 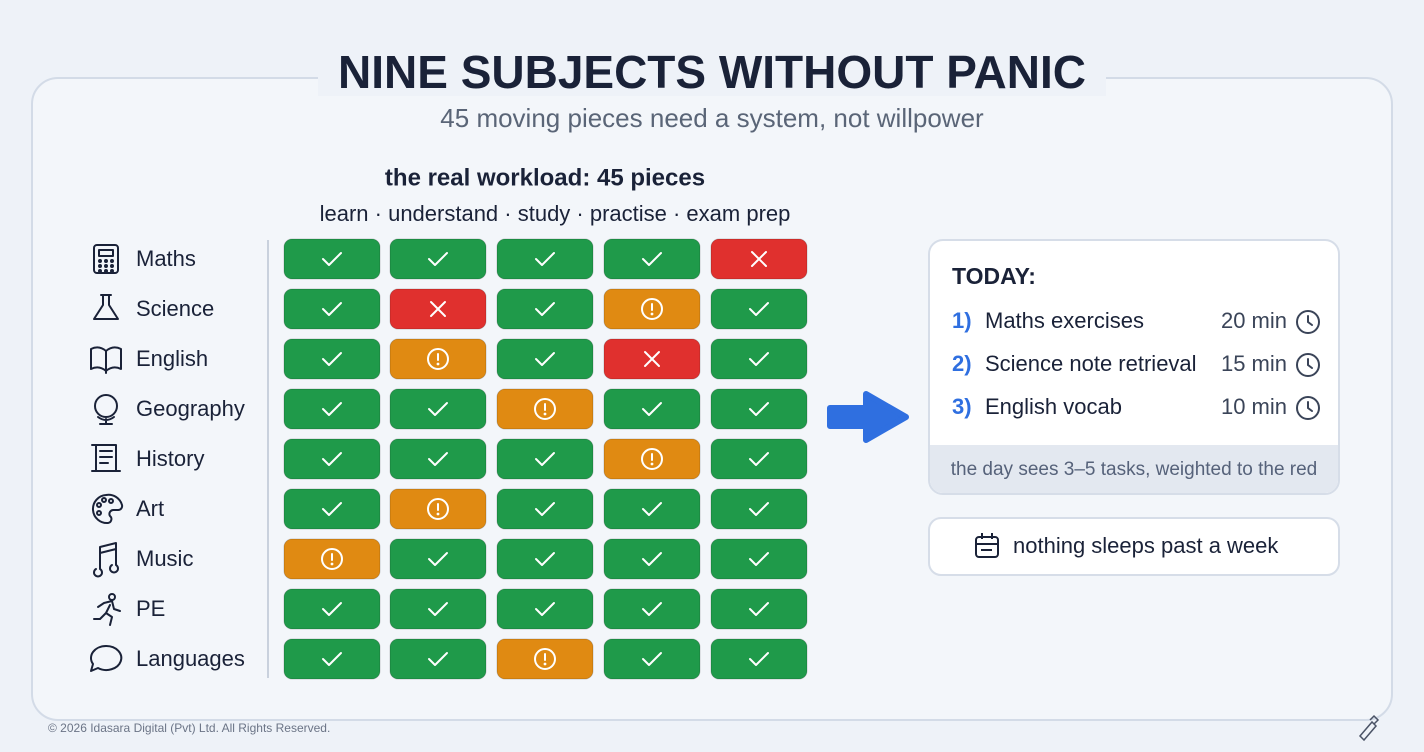 What do you see at coordinates (172, 358) in the screenshot?
I see `subject-name: English` at bounding box center [172, 358].